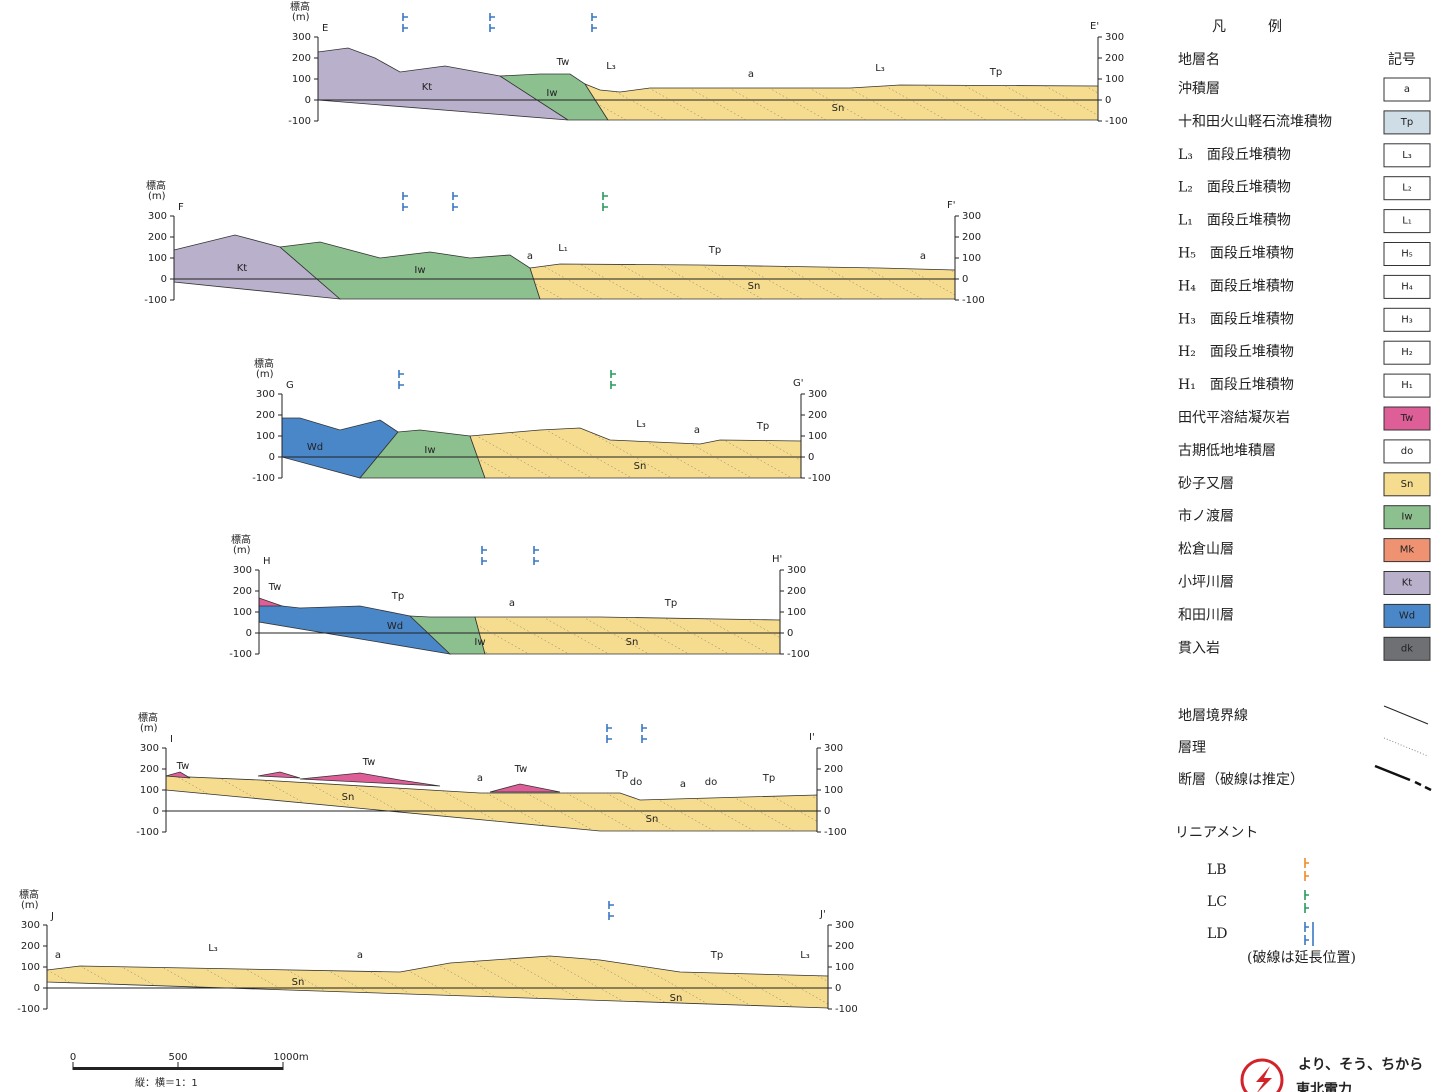  What do you see at coordinates (1236, 352) in the screenshot?
I see `legend-unit-name: H₂ 面段丘堆積物` at bounding box center [1236, 352].